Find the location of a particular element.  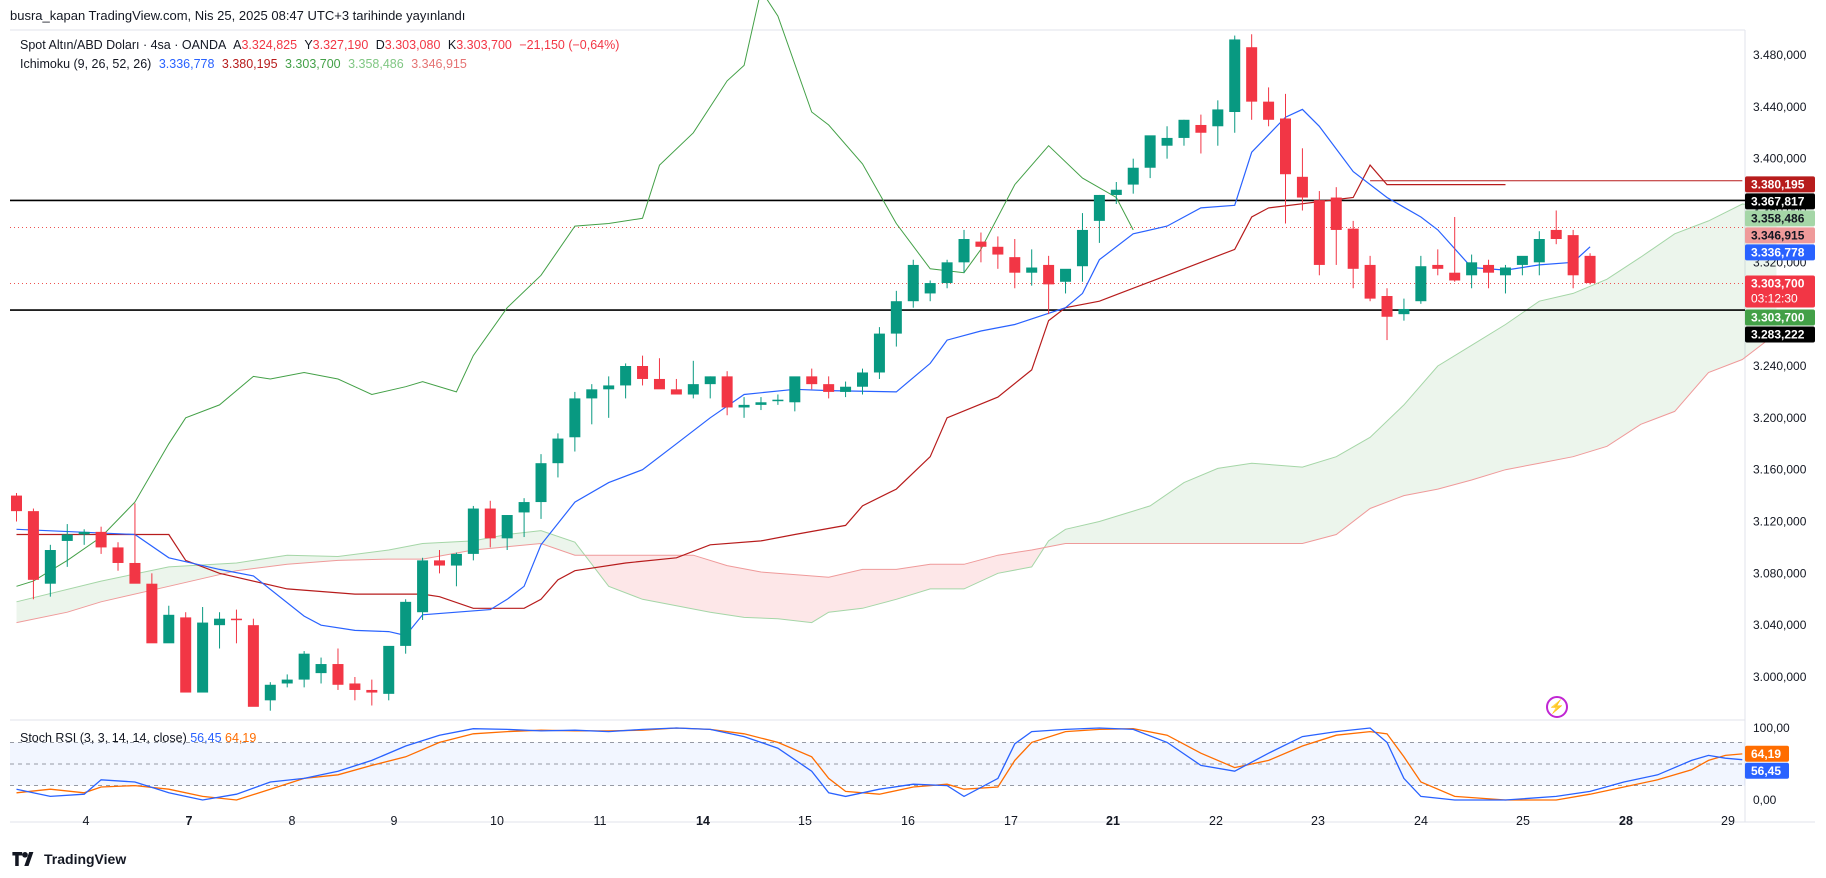

tradingview-brand: TradingView is located at coordinates (69, 859).